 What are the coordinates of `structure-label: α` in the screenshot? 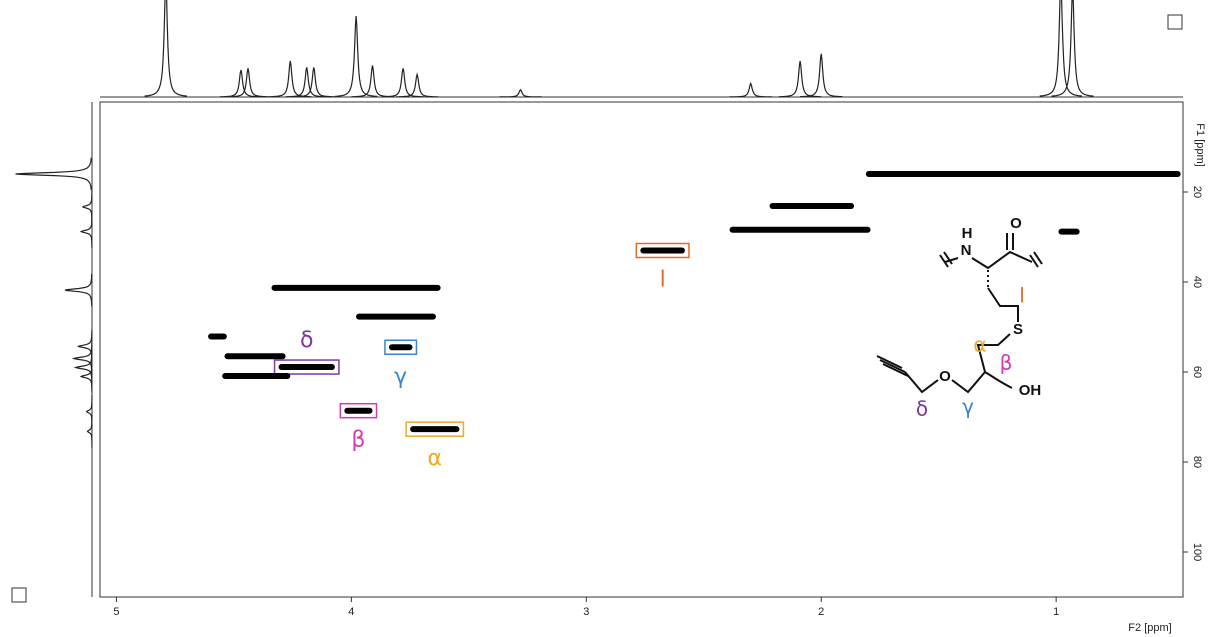 It's located at (979, 345).